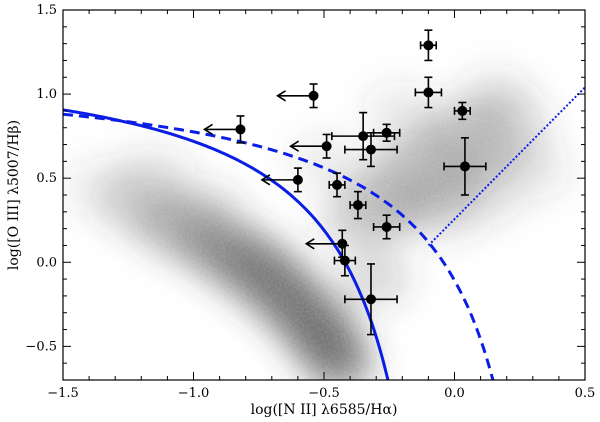 The width and height of the screenshot is (600, 422). I want to click on y-tick-label: 1.5, so click(46, 10).